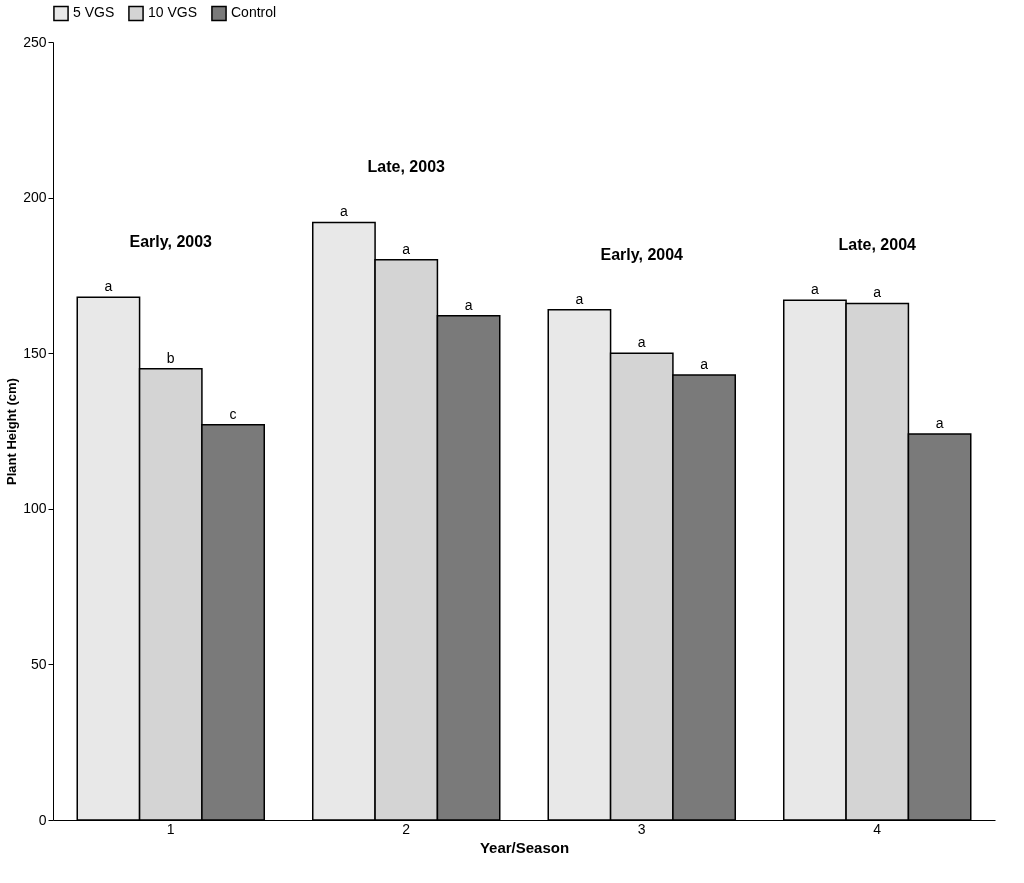 The width and height of the screenshot is (1024, 883). Describe the element at coordinates (170, 828) in the screenshot. I see `x-tick-label: 1` at that location.